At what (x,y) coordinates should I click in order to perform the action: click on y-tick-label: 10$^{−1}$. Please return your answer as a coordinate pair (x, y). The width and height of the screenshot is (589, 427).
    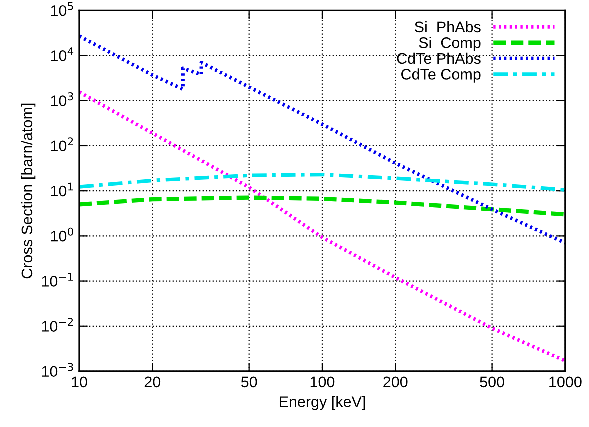
    Looking at the image, I should click on (58, 280).